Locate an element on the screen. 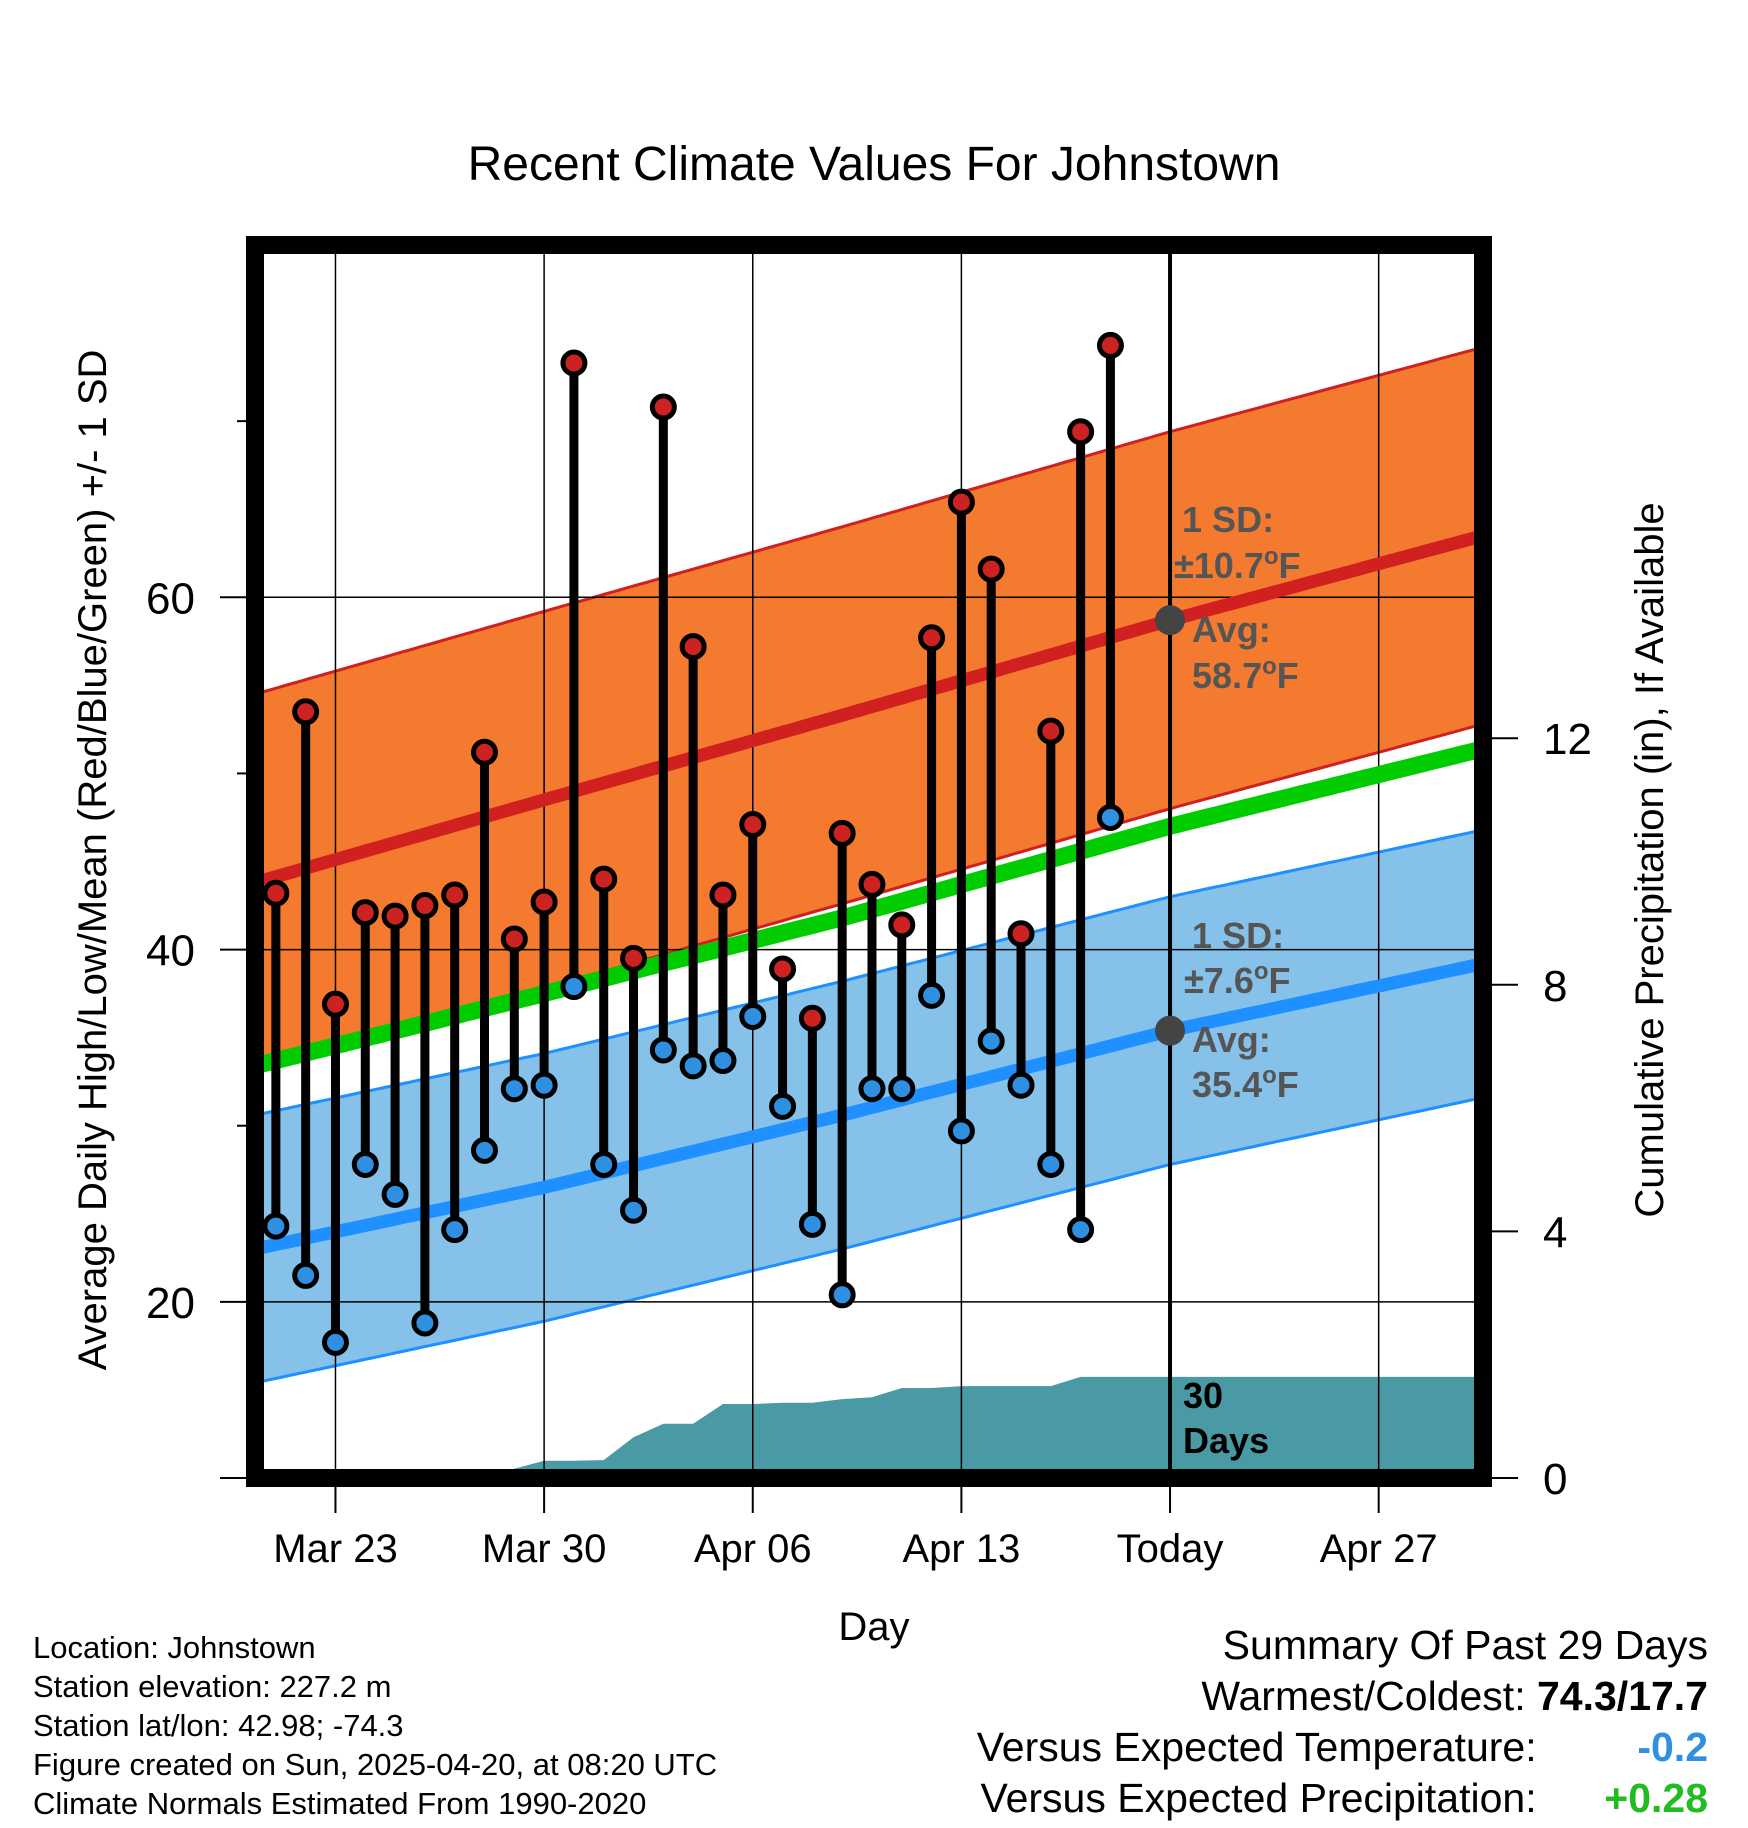 The width and height of the screenshot is (1748, 1828). high-sd-label: 1 SD: is located at coordinates (1228, 519).